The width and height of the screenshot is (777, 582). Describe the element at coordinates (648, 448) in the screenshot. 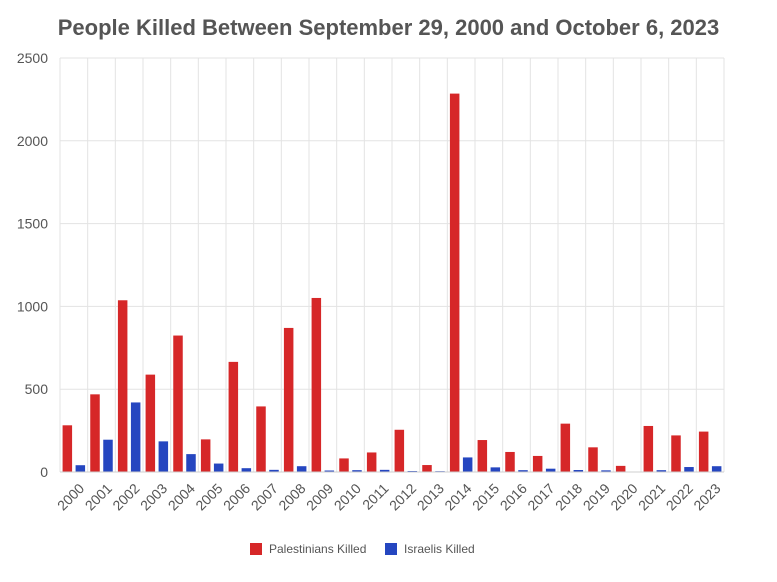

I see `bar-palestinians-2021` at that location.